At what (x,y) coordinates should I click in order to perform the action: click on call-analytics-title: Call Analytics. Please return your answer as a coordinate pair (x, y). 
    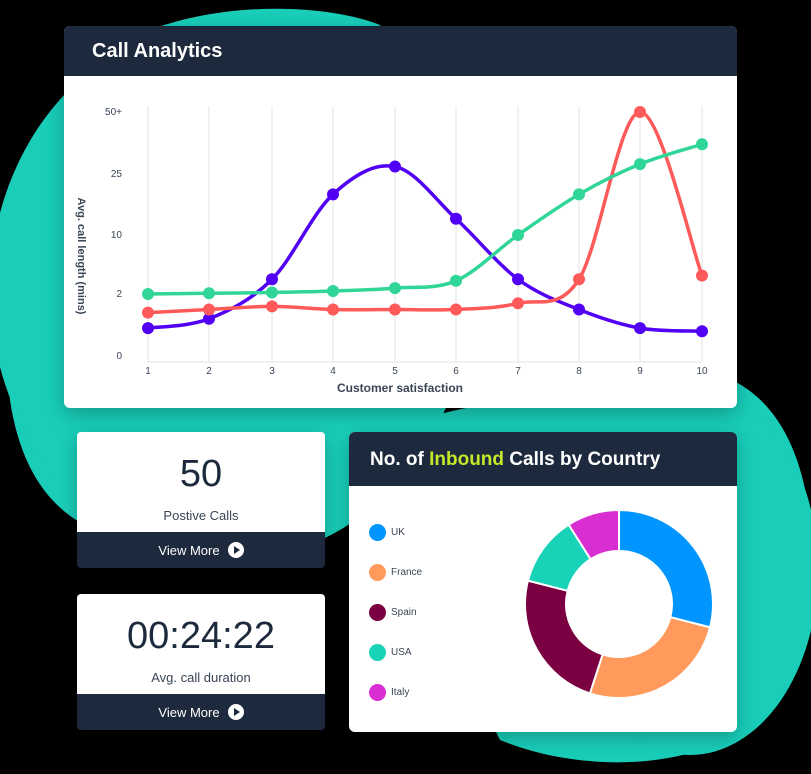
    Looking at the image, I should click on (400, 51).